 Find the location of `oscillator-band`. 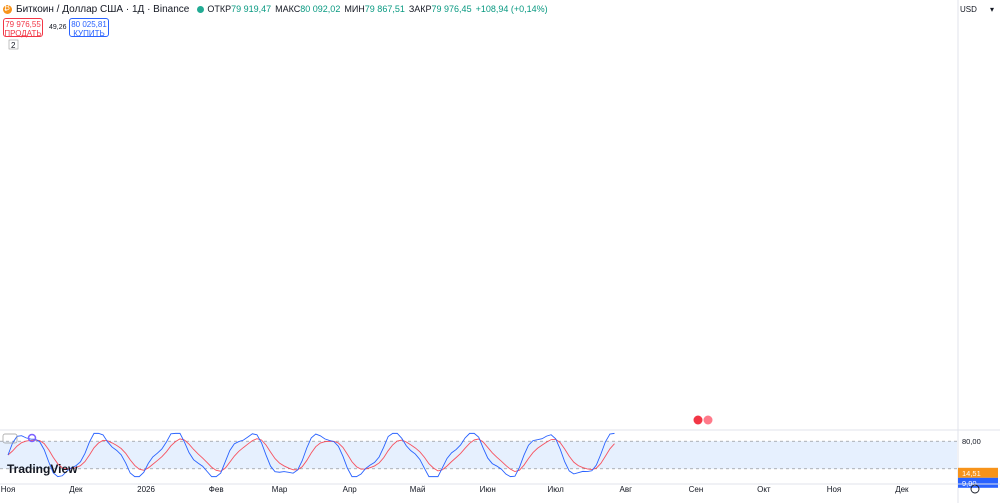

oscillator-band is located at coordinates (478, 455).